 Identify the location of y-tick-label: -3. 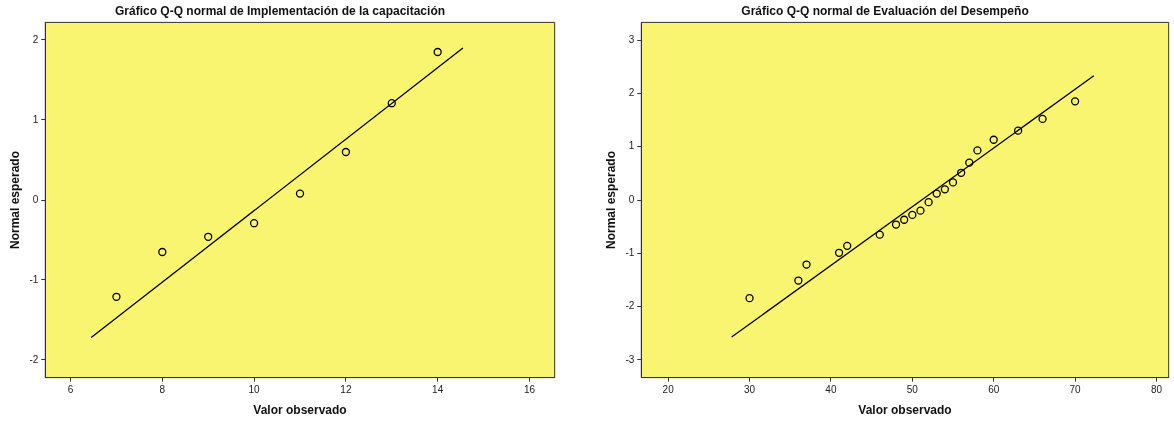
(630, 359).